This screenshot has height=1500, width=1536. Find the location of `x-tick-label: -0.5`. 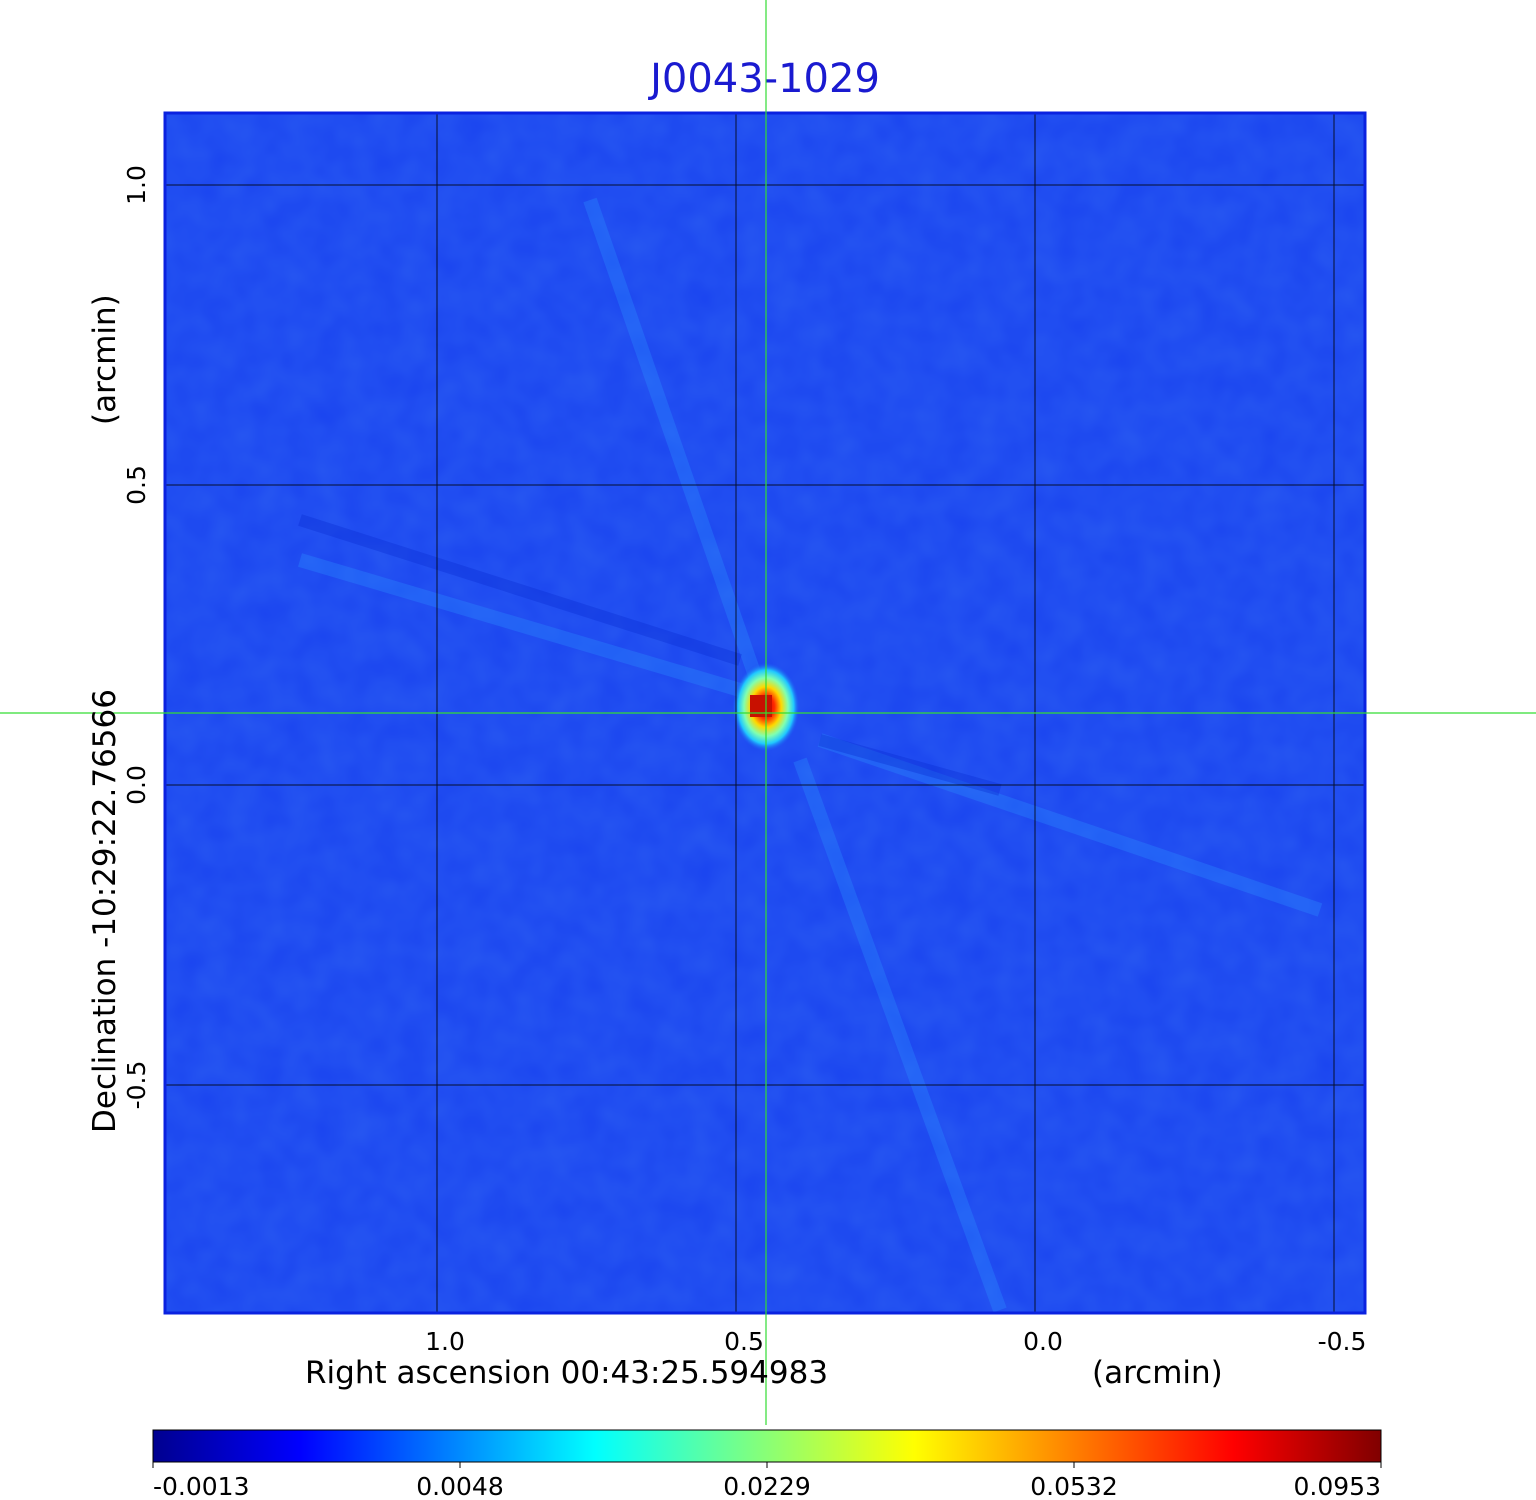

x-tick-label: -0.5 is located at coordinates (1342, 1341).